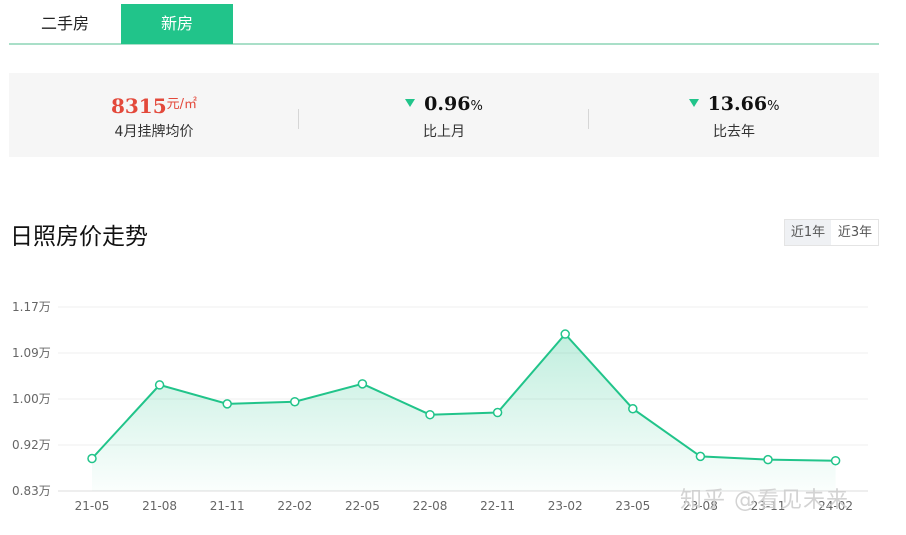 The height and width of the screenshot is (535, 906). I want to click on y-tick-label: 1.17万, so click(31, 307).